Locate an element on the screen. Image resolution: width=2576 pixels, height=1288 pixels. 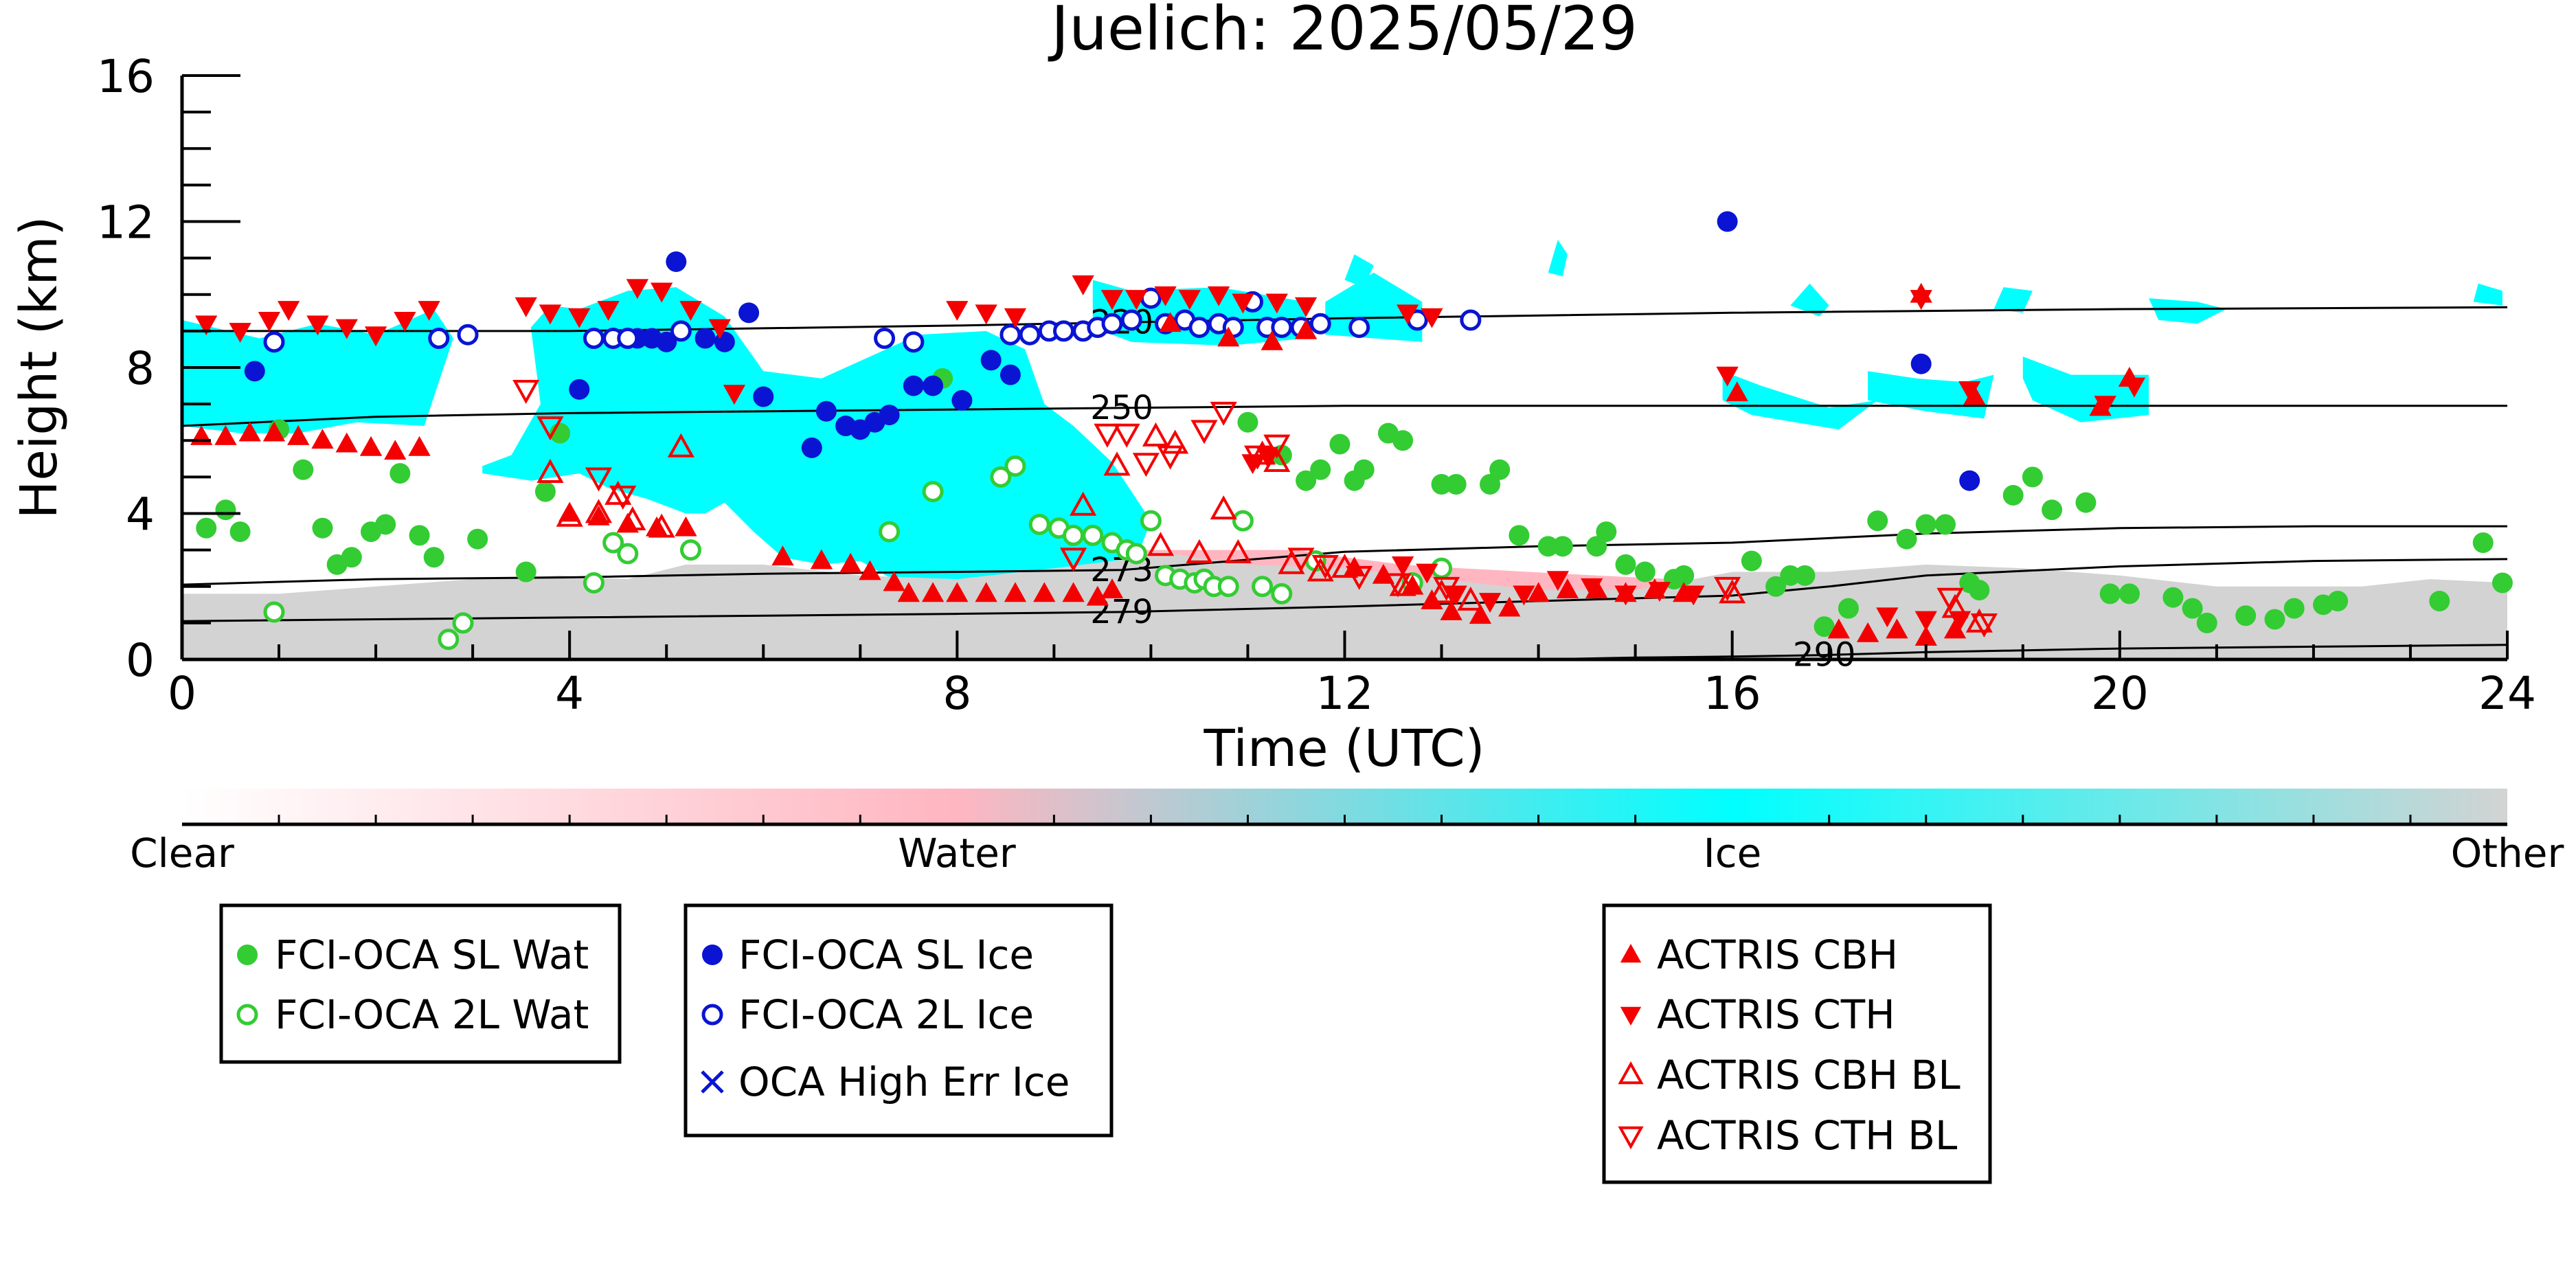
legend-label-cth-bl: ACTRIS CTH BL is located at coordinates (1807, 1135).